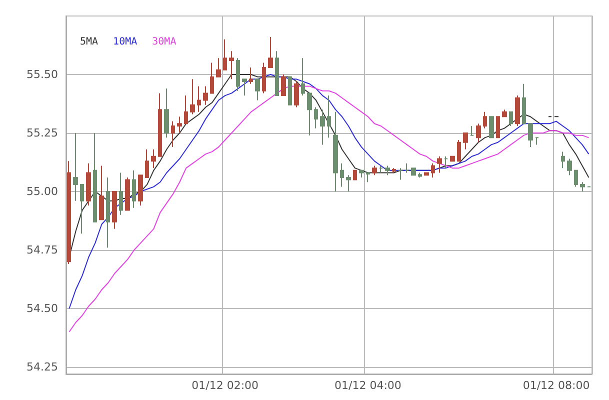 Image resolution: width=609 pixels, height=400 pixels. Describe the element at coordinates (164, 42) in the screenshot. I see `text: 30MA` at that location.